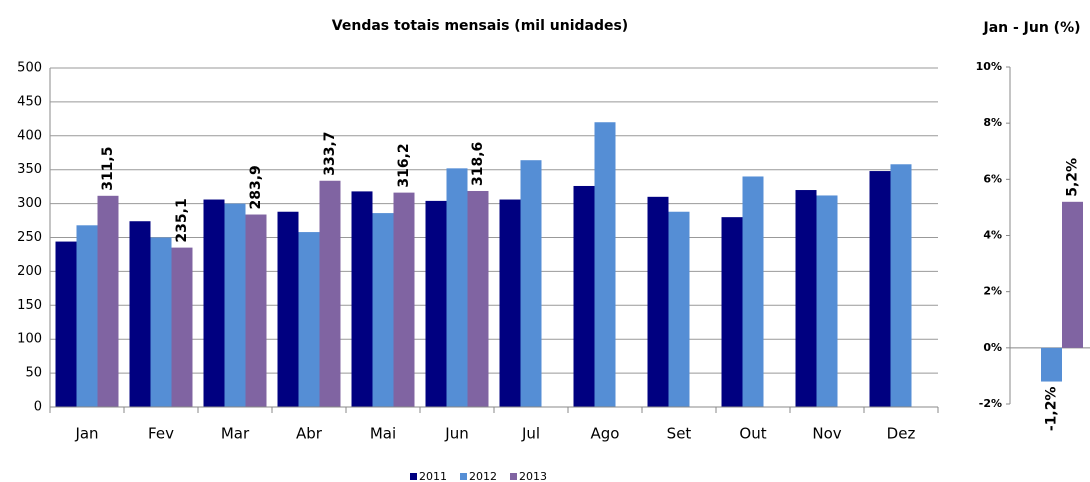  What do you see at coordinates (309, 434) in the screenshot?
I see `x-tick-label: Abr` at bounding box center [309, 434].